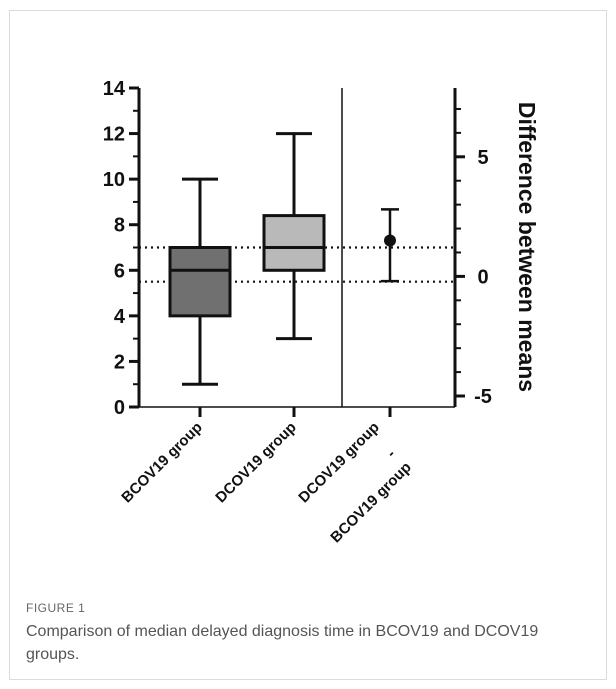 This screenshot has height=689, width=616. Describe the element at coordinates (119, 408) in the screenshot. I see `left-tick-label: 0` at that location.